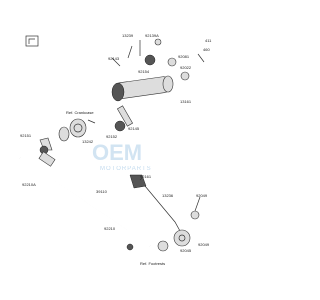 Image resolution: width=320 pixels, height=300 pixels. Describe the element at coordinates (168, 195) in the screenshot. I see `part-label: 13236` at that location.